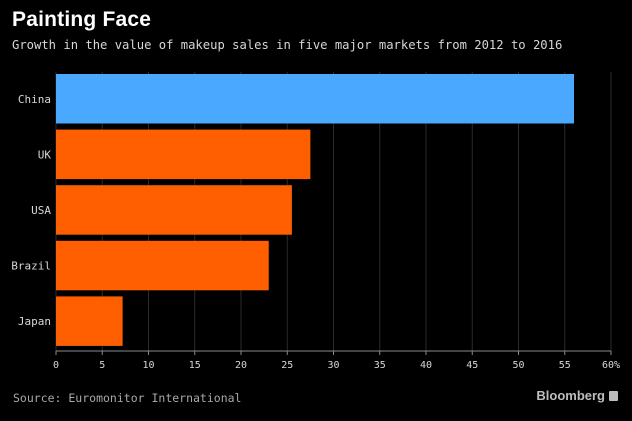  Describe the element at coordinates (333, 365) in the screenshot. I see `x-tick-label: 30` at that location.